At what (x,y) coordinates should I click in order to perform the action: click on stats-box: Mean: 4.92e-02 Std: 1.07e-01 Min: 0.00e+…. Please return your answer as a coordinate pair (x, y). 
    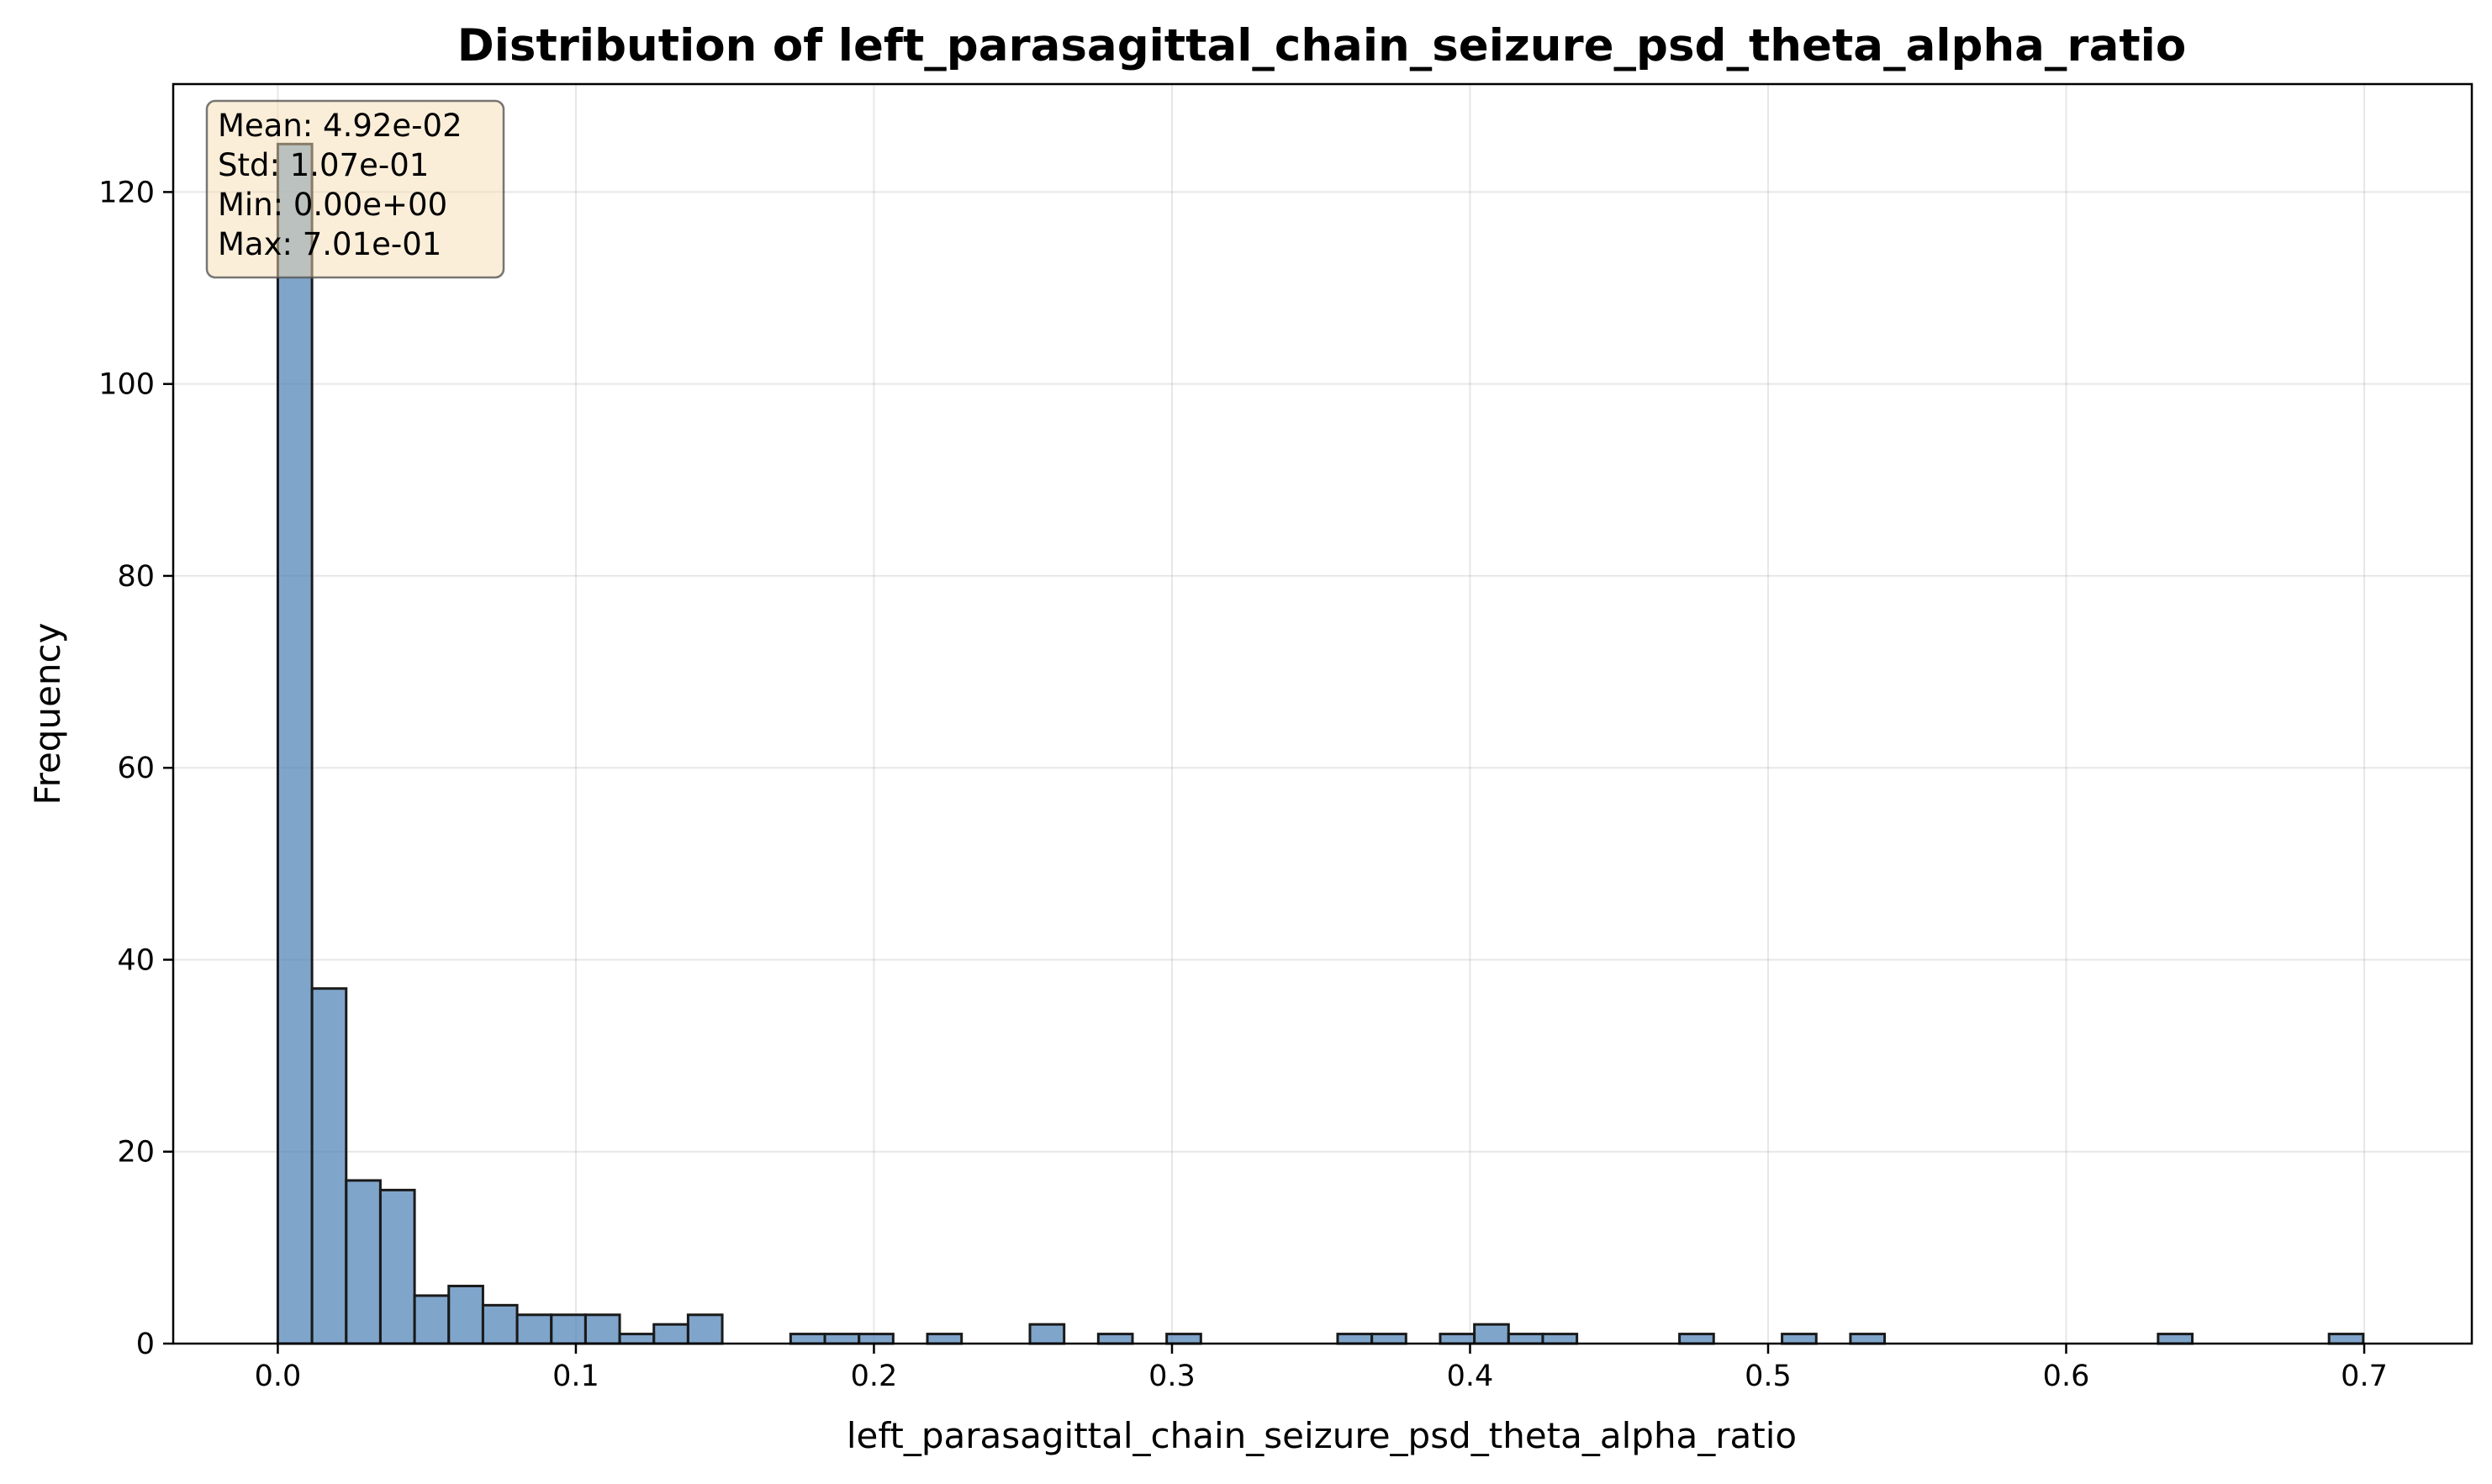
    Looking at the image, I should click on (355, 189).